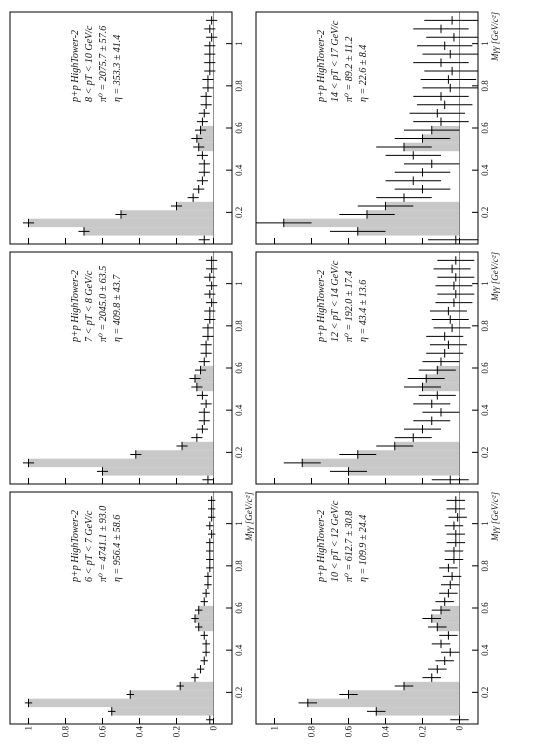 The image size is (538, 746). What do you see at coordinates (485, 608) in the screenshot?
I see `x-tick-label: 0.6` at bounding box center [485, 608].